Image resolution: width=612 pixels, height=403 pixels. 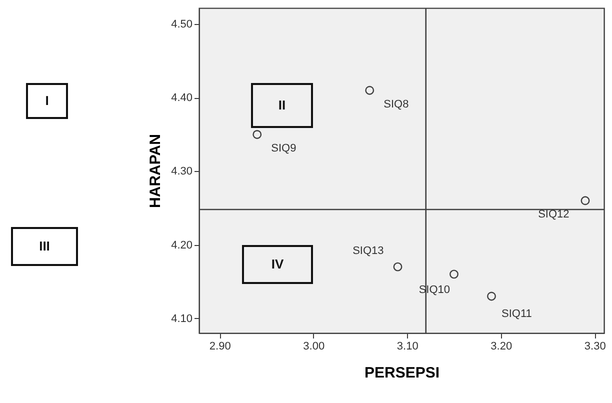 I want to click on data-label: SIQ8, so click(x=396, y=104).